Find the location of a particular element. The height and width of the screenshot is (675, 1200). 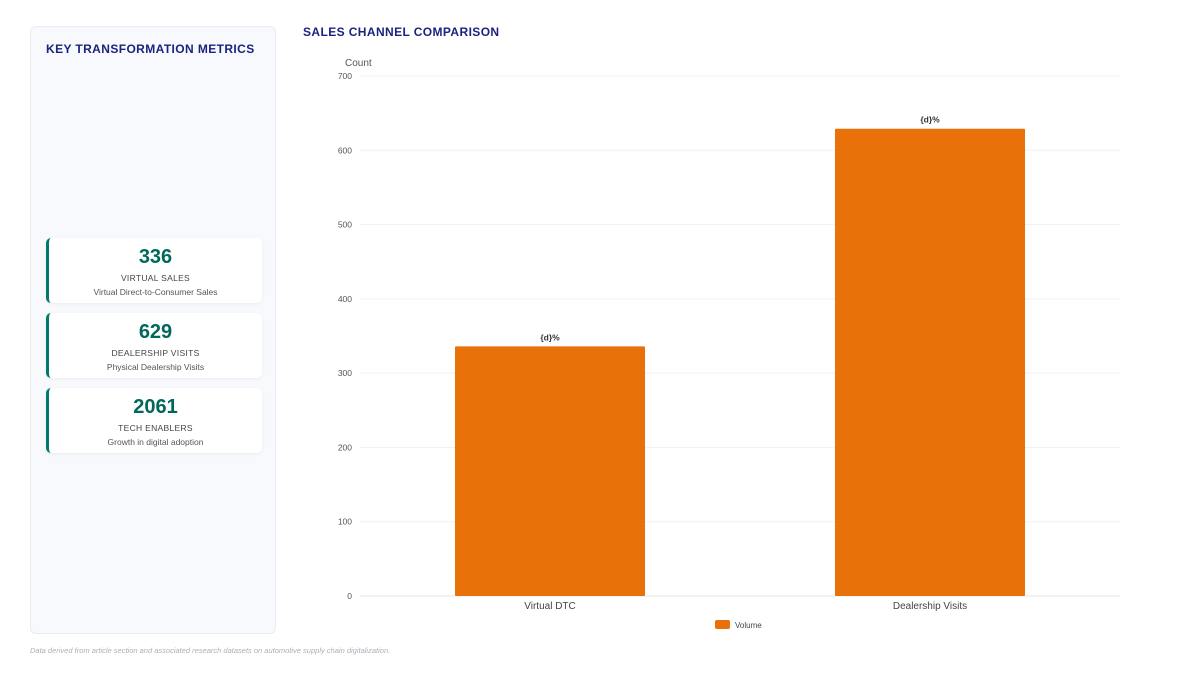

metric-label: VIRTUAL SALES is located at coordinates (155, 278).